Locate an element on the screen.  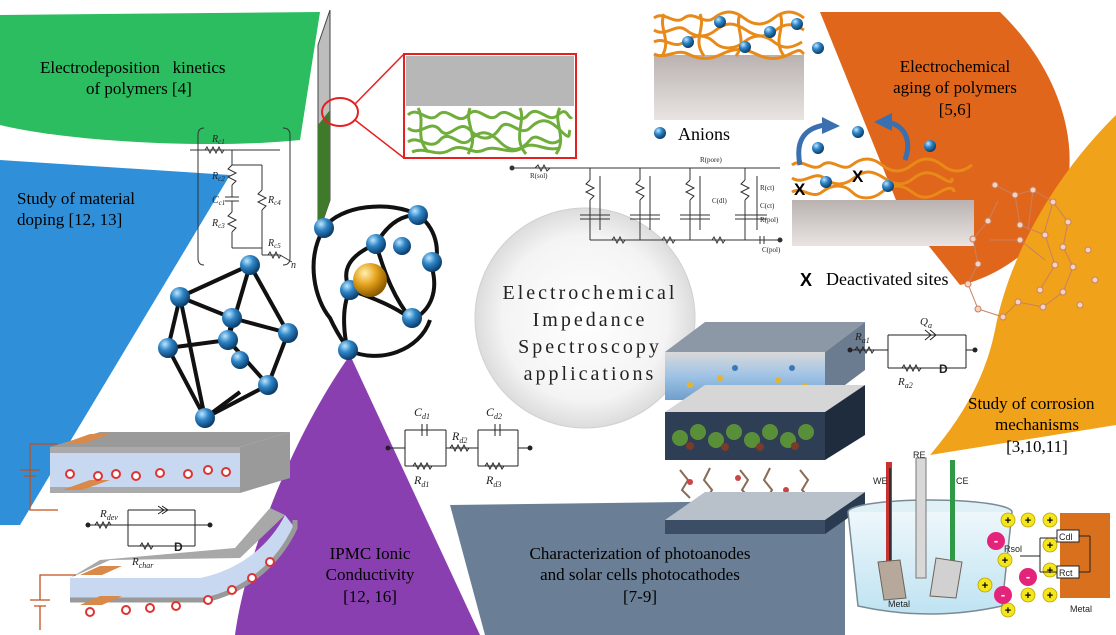
corrosion-circuit is located at coordinates (912, 351).